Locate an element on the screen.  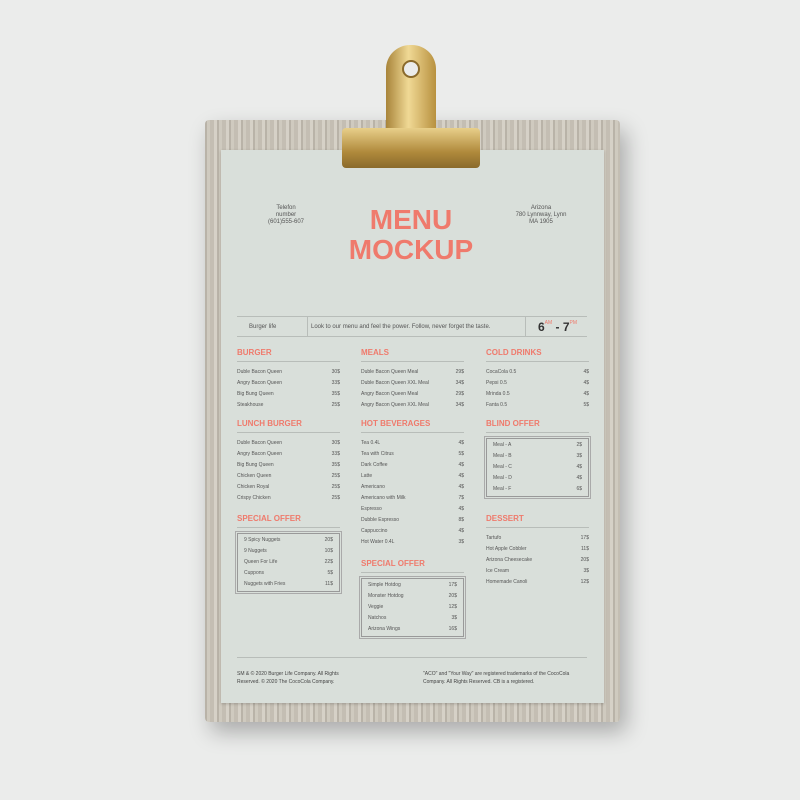
item-name: Fanta 0.5 is located at coordinates (497, 405).